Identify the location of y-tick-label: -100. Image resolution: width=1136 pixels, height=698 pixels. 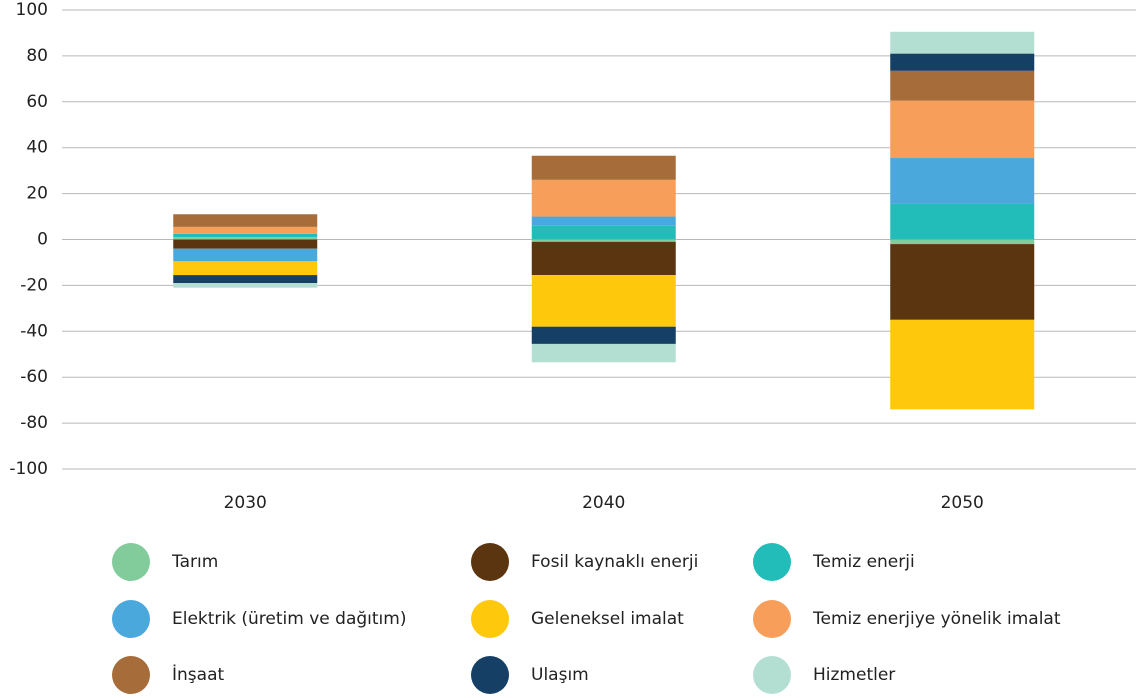
(28, 469).